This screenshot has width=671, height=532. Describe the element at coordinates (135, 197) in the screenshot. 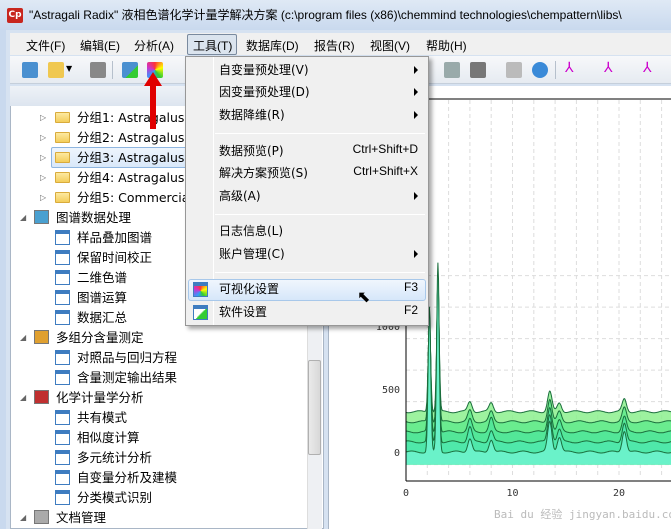

I see `tree-group-item: 分组5: Commercial` at that location.